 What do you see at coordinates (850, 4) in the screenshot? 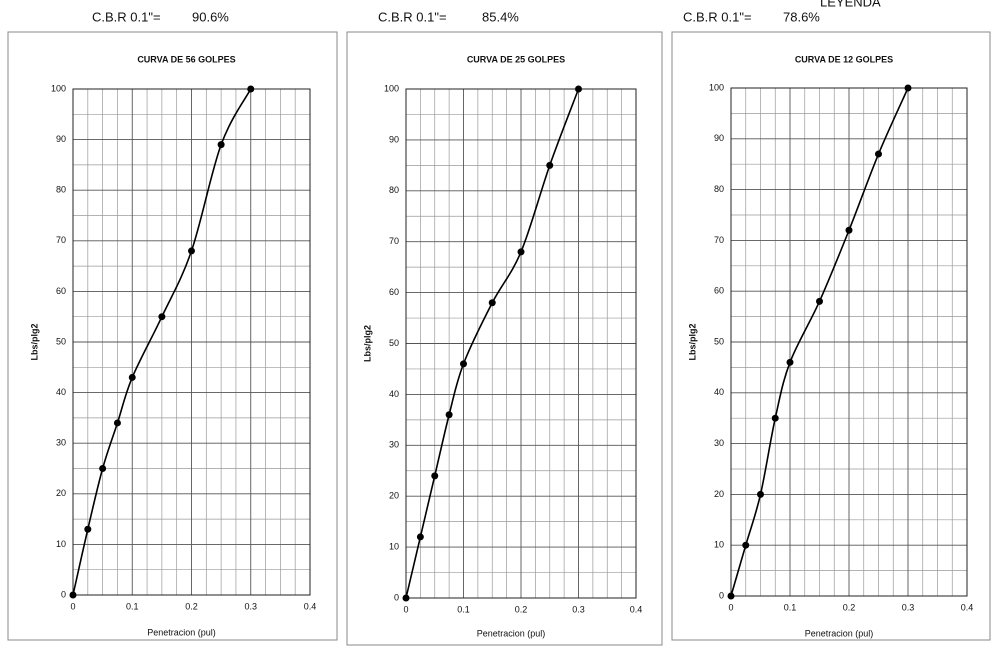
I see `legend-text: LEYENDA` at bounding box center [850, 4].